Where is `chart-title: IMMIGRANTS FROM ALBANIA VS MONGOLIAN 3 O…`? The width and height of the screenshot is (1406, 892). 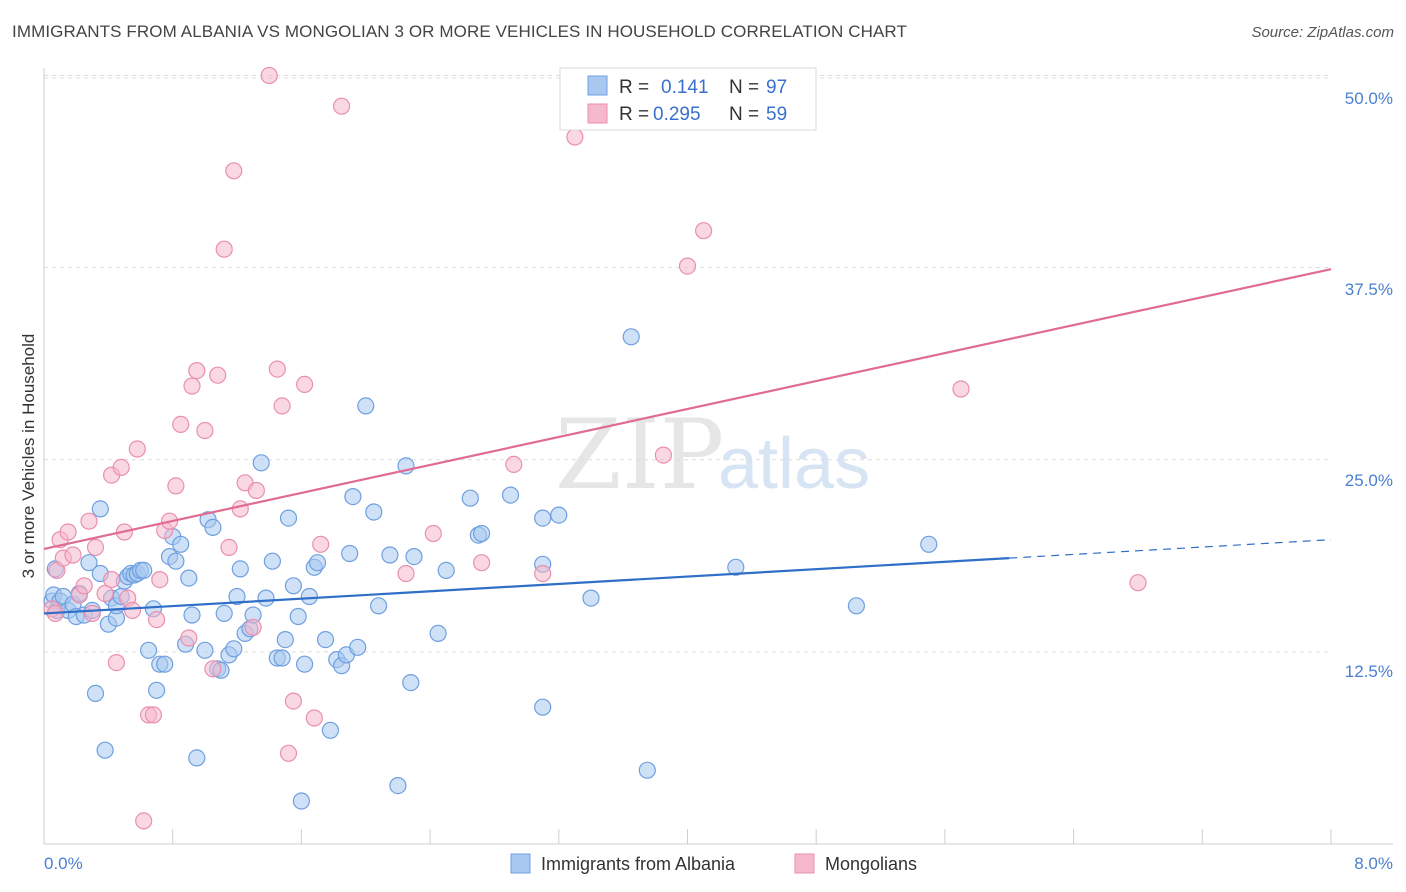 chart-title: IMMIGRANTS FROM ALBANIA VS MONGOLIAN 3 O… is located at coordinates (459, 31).